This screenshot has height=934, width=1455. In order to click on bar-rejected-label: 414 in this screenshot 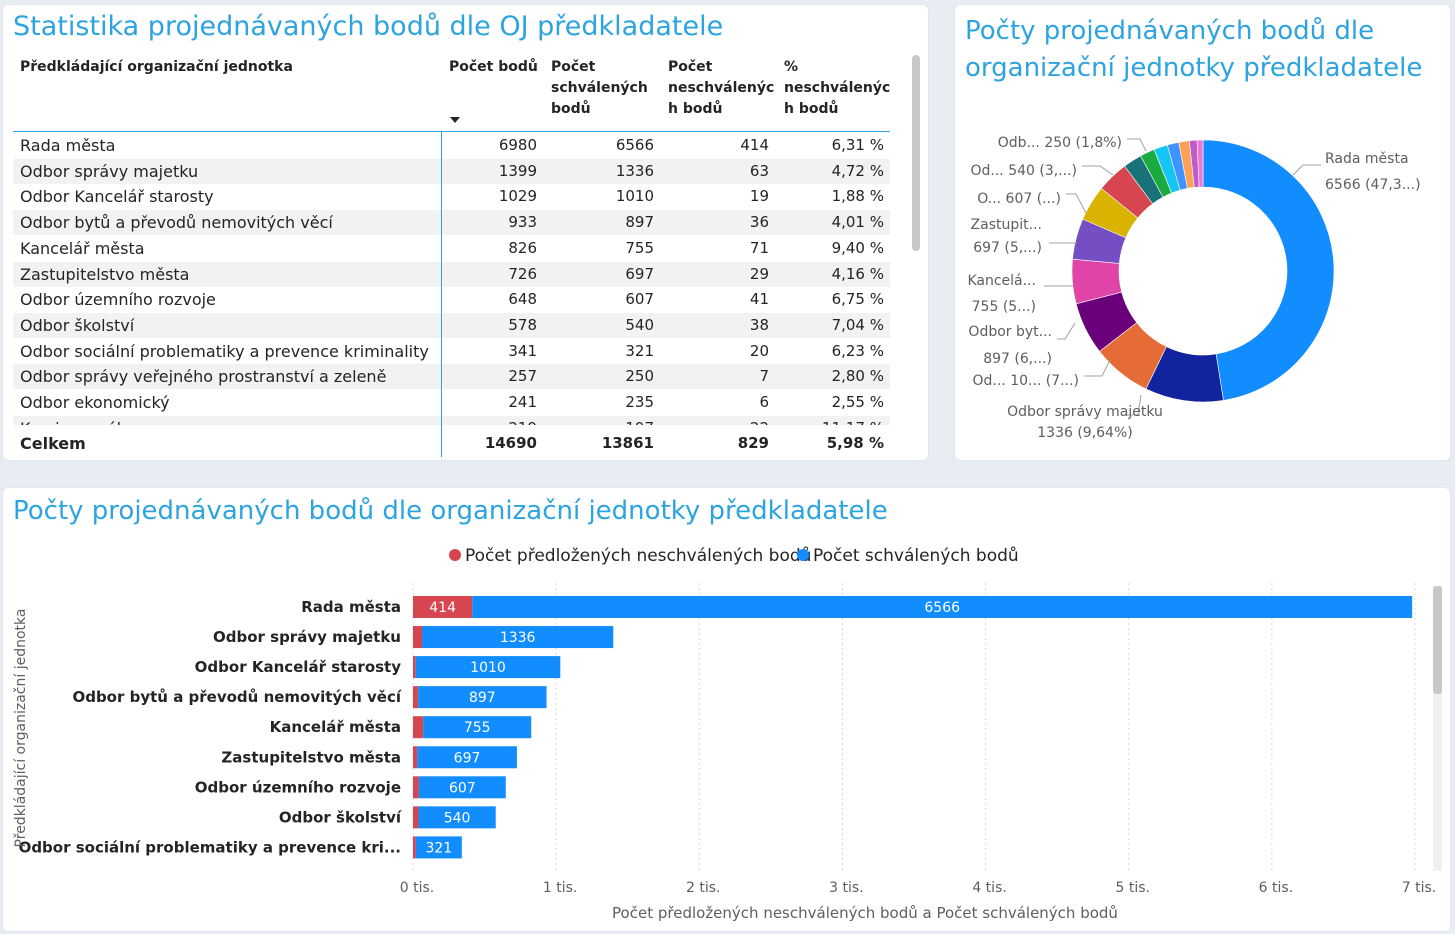, I will do `click(442, 608)`.